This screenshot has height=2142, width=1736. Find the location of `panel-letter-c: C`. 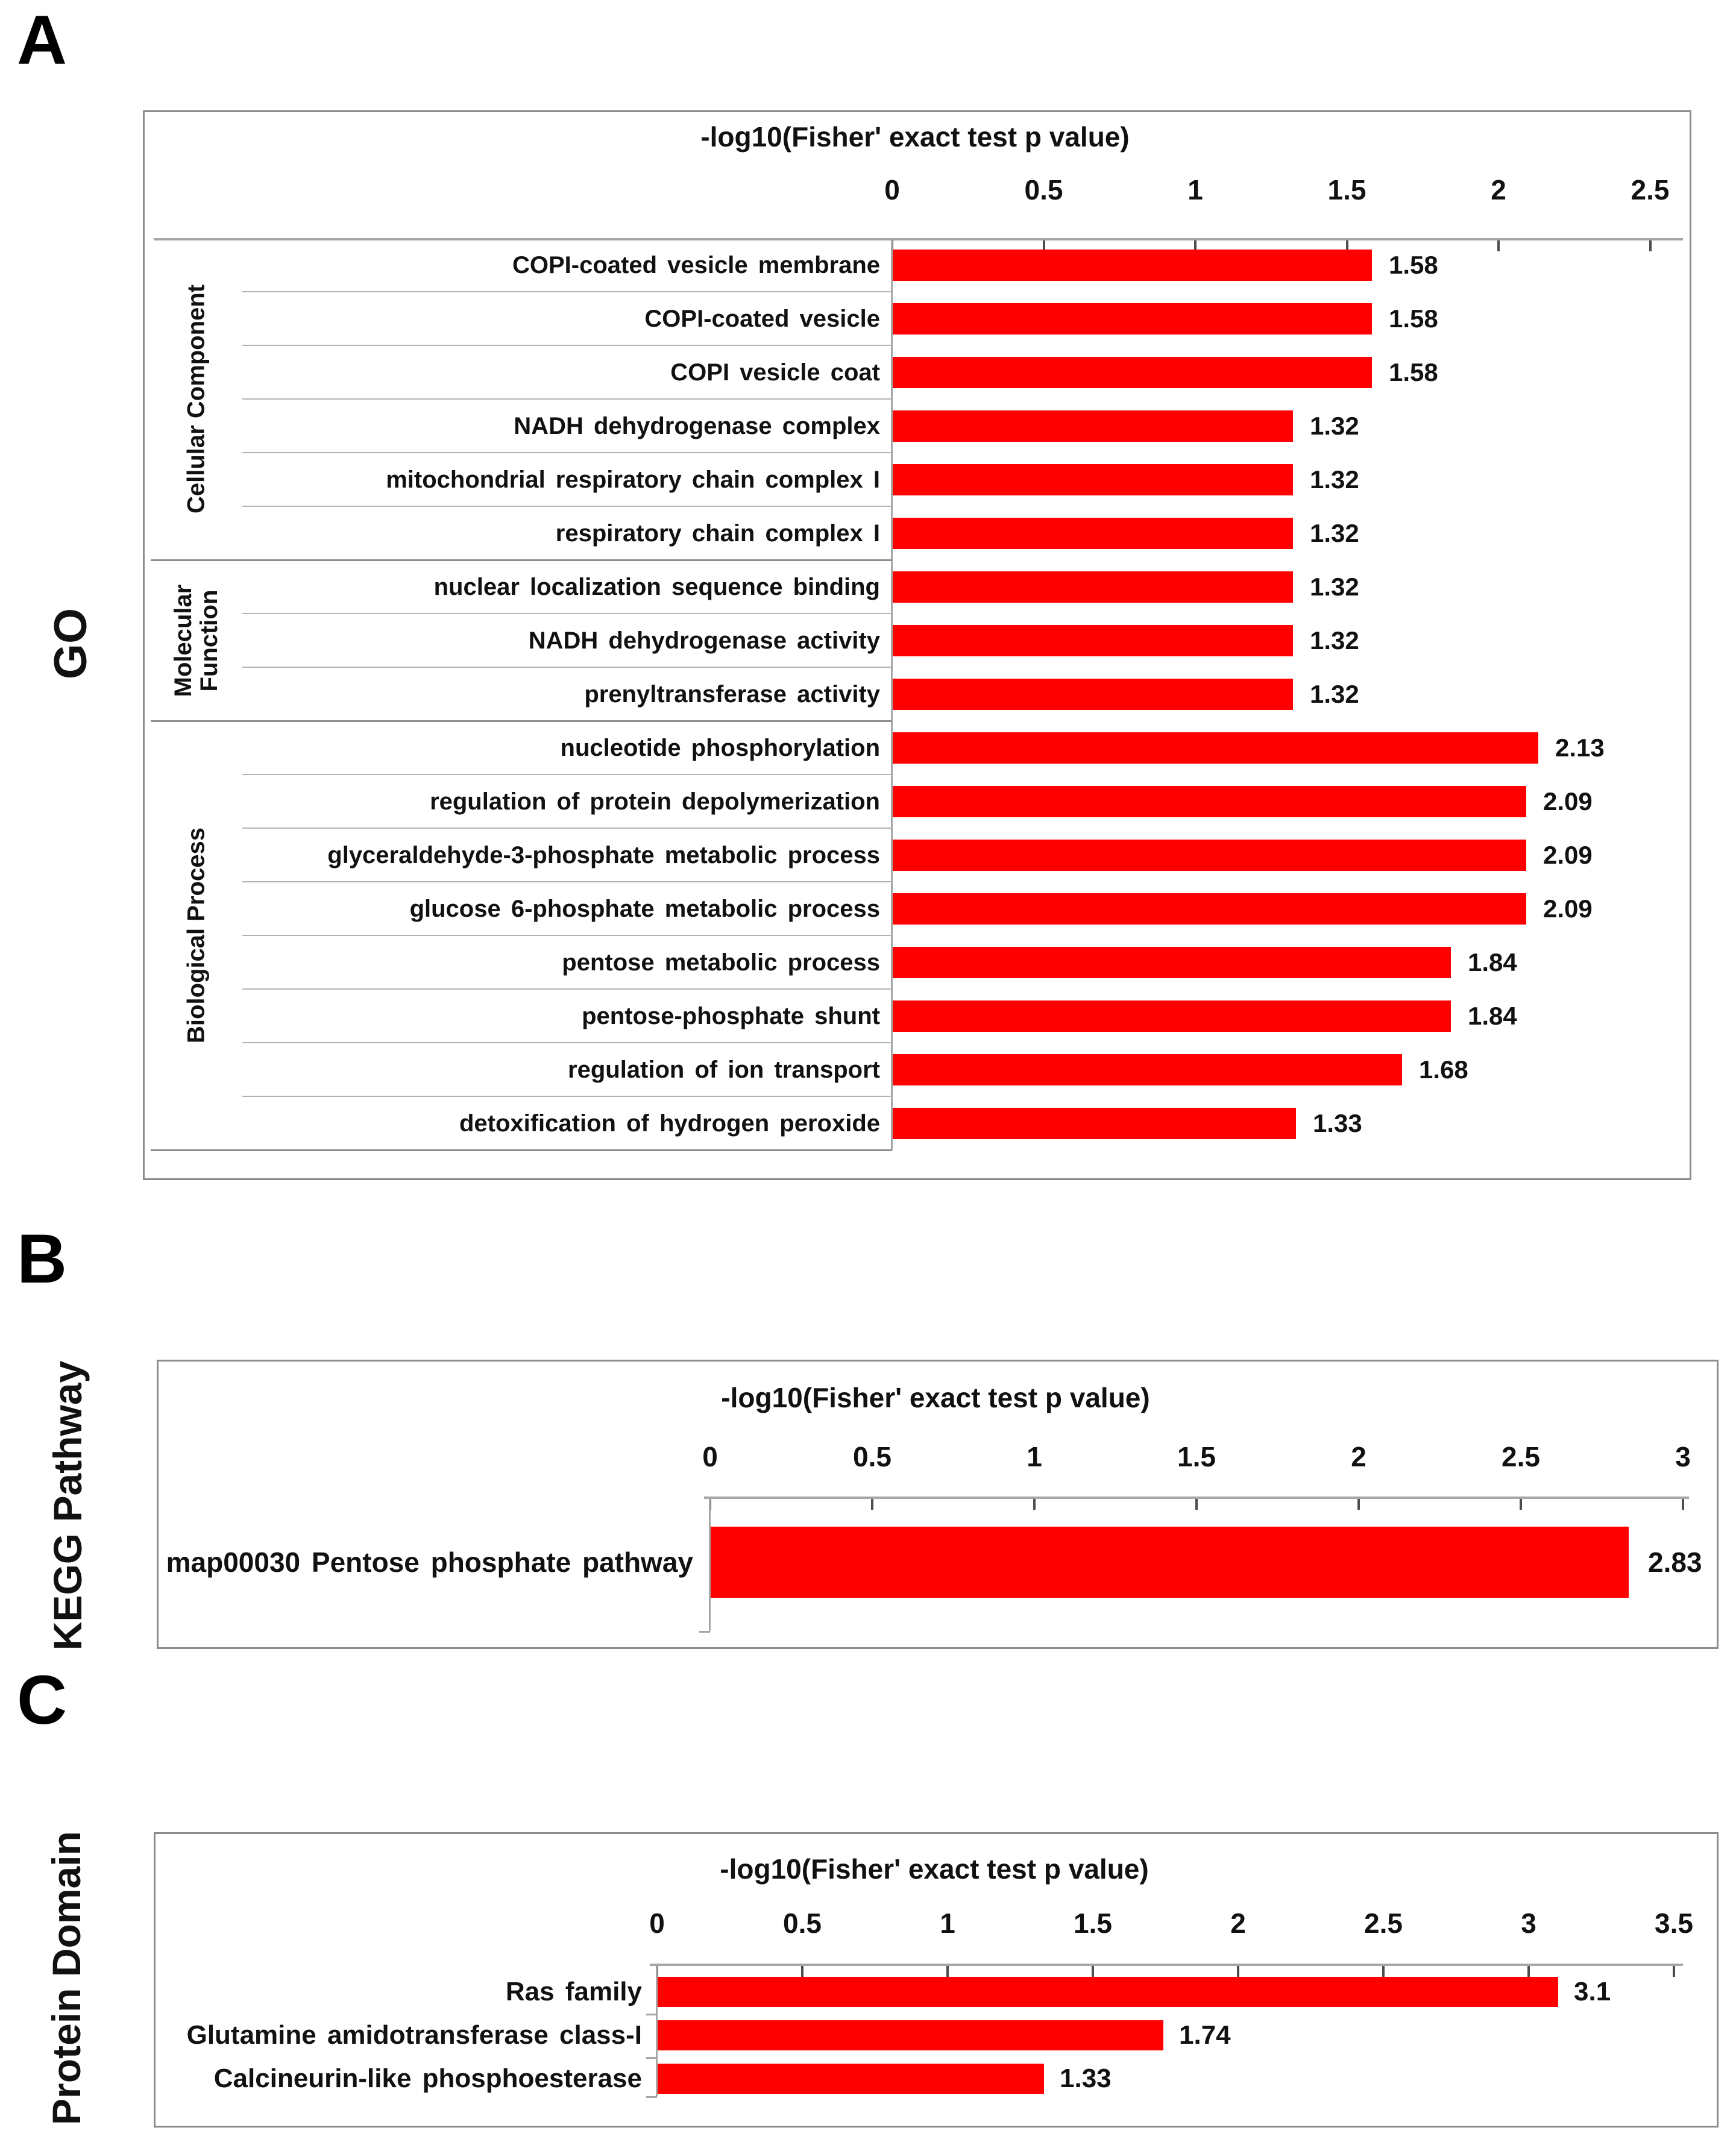

panel-letter-c: C is located at coordinates (42, 1700).